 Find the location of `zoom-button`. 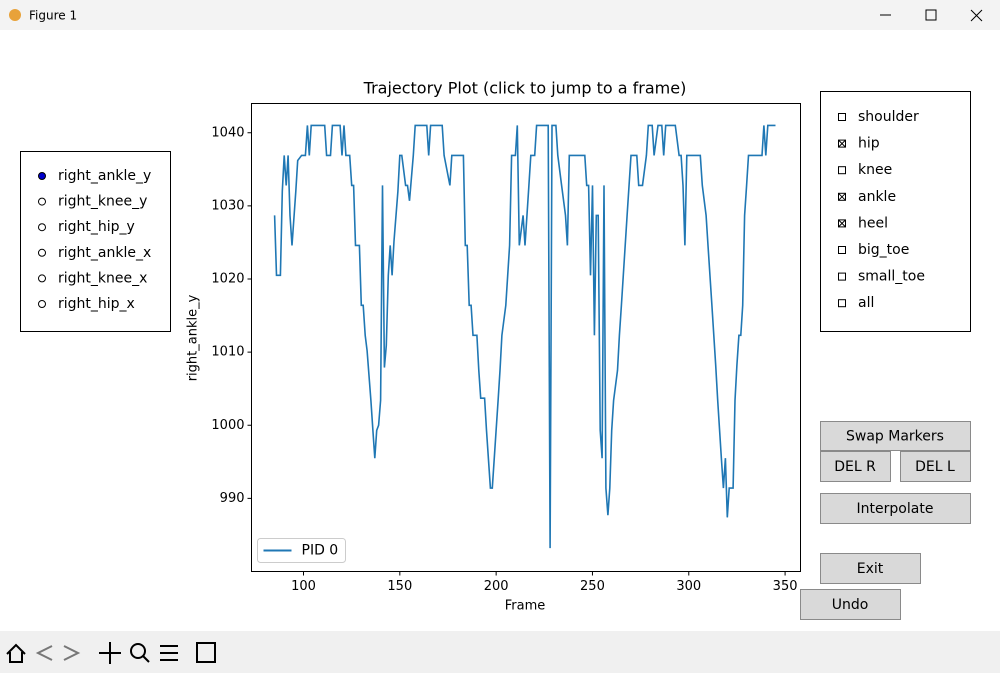

zoom-button is located at coordinates (140, 653).